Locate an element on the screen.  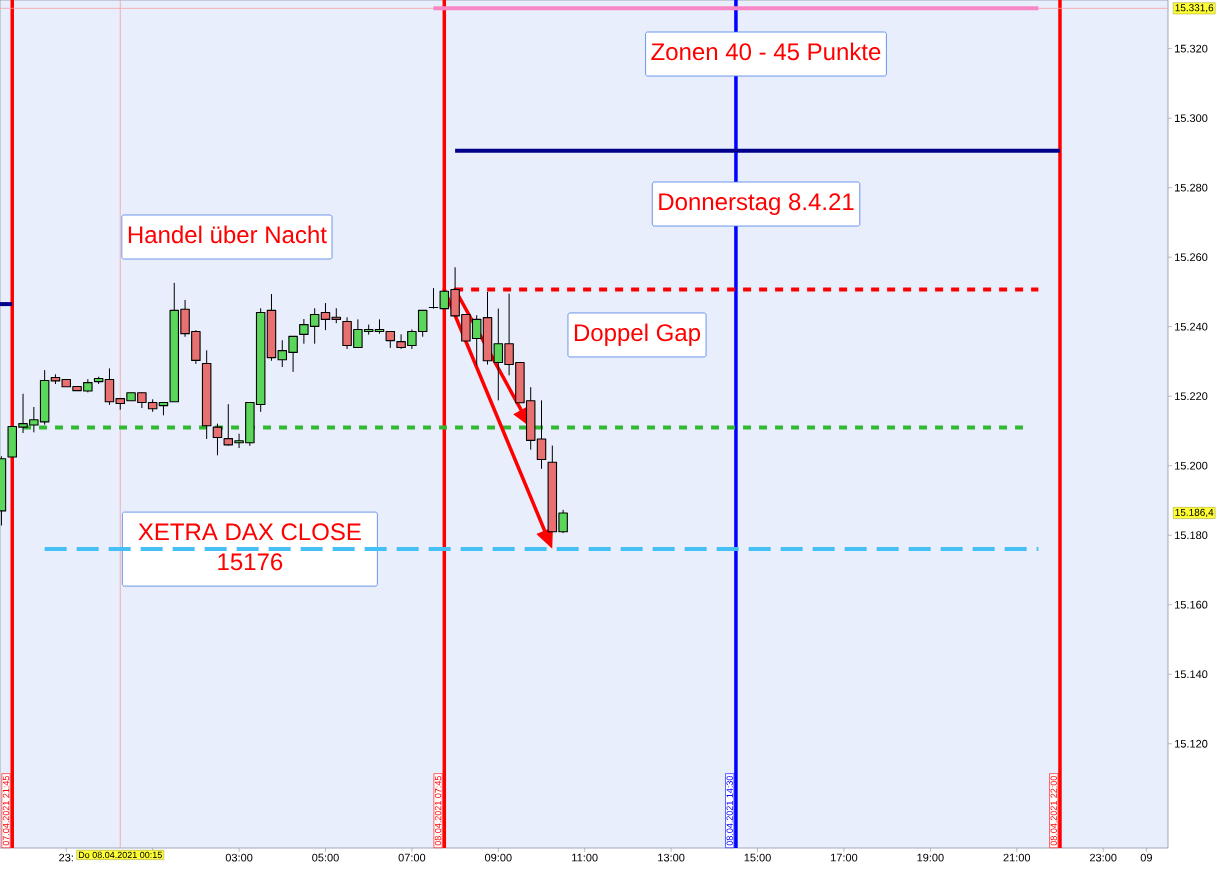
ref-line-label: 07.04.2021 21:45 is located at coordinates (6, 811).